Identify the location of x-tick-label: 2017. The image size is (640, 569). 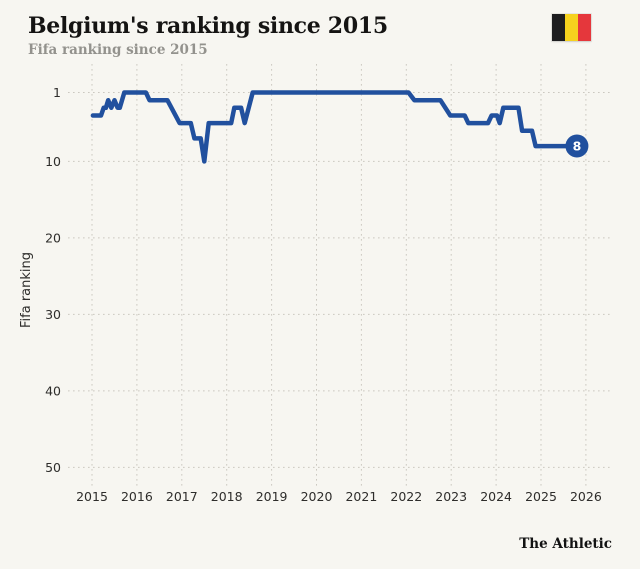
(182, 496).